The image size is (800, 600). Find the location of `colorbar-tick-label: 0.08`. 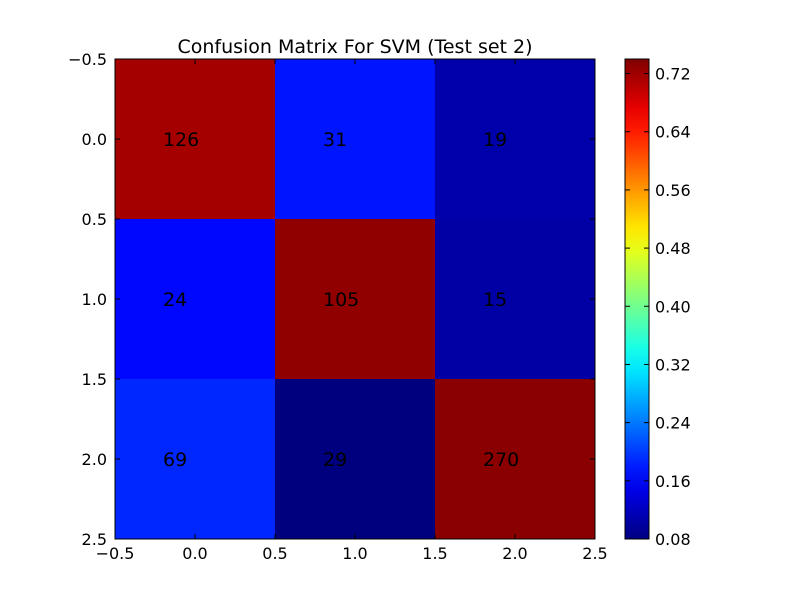

colorbar-tick-label: 0.08 is located at coordinates (673, 539).